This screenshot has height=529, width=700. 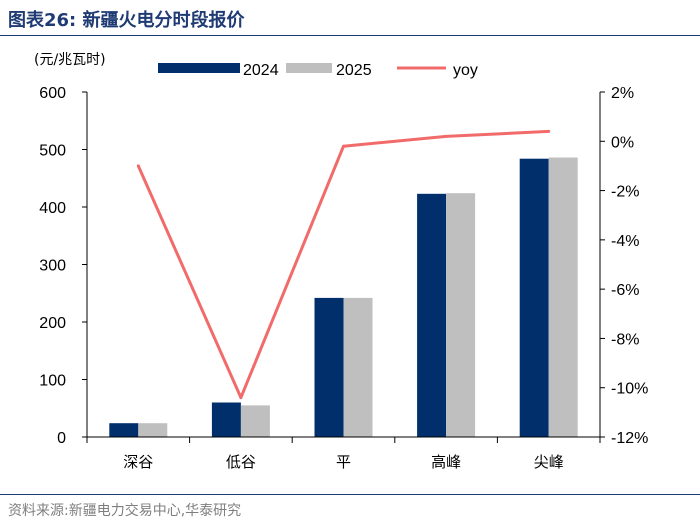 I want to click on legend-swatch-2025, so click(x=309, y=68).